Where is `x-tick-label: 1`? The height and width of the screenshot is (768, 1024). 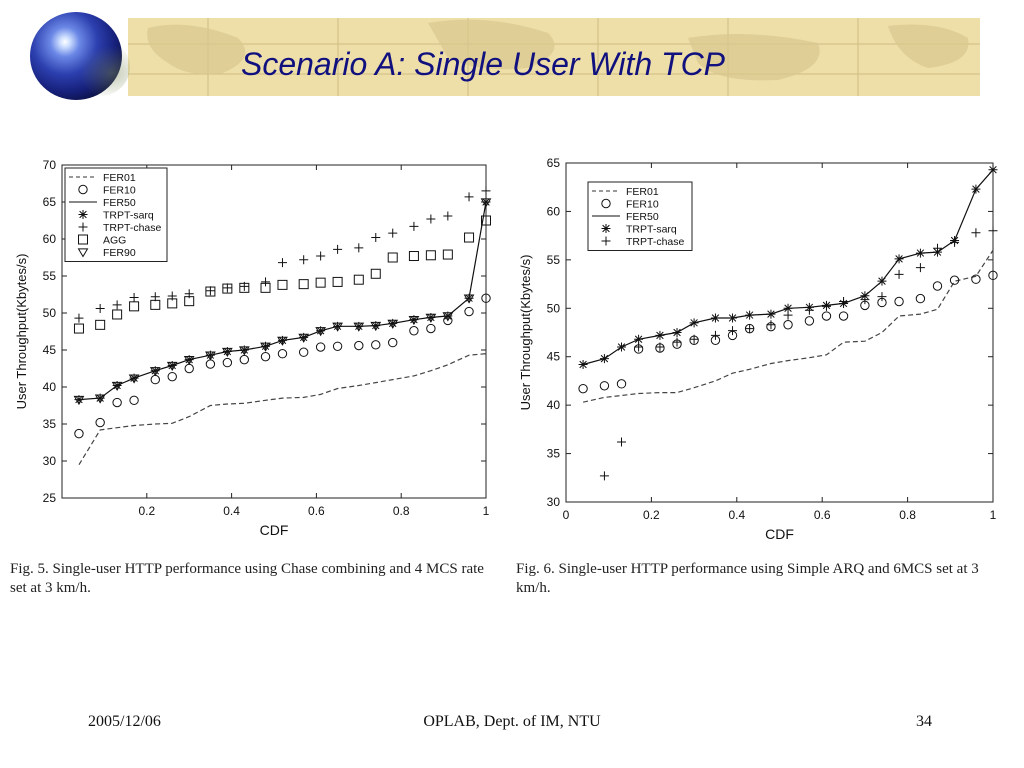
x-tick-label: 1 is located at coordinates (486, 511).